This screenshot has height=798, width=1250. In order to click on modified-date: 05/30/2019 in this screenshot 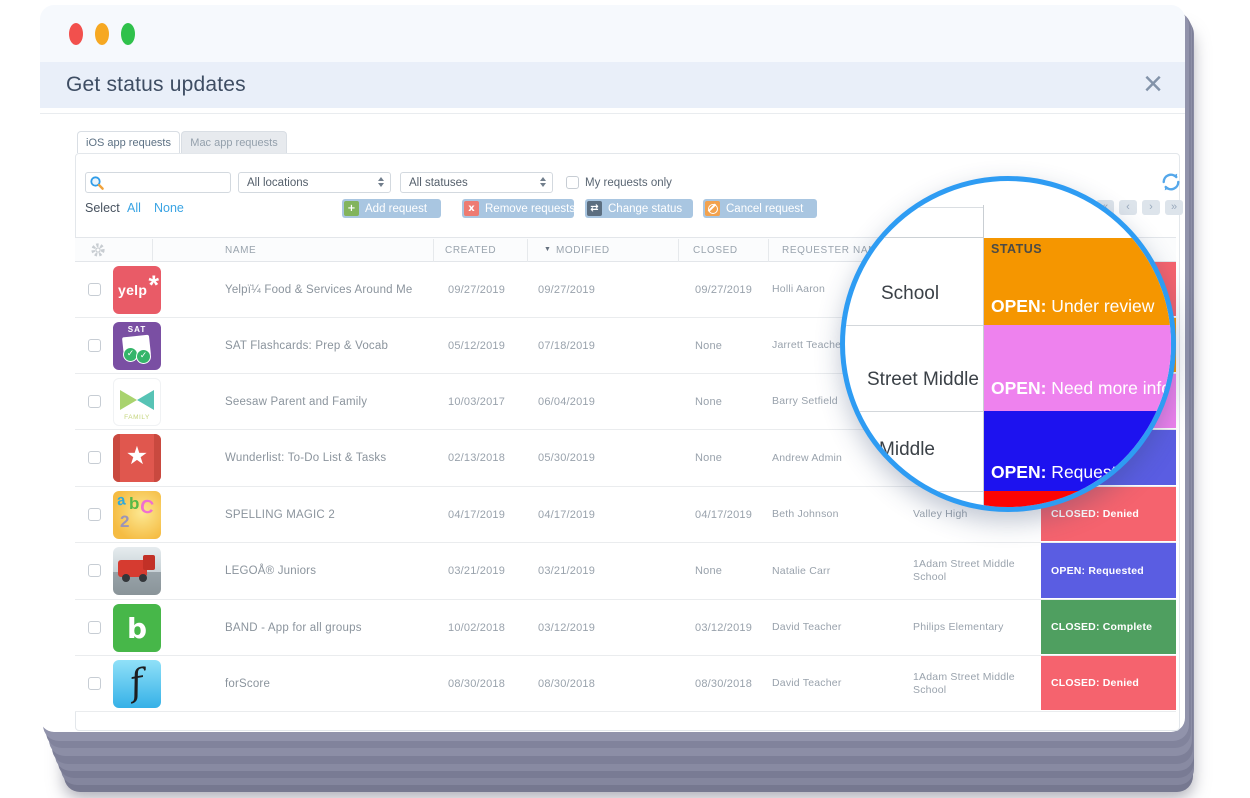, I will do `click(567, 458)`.